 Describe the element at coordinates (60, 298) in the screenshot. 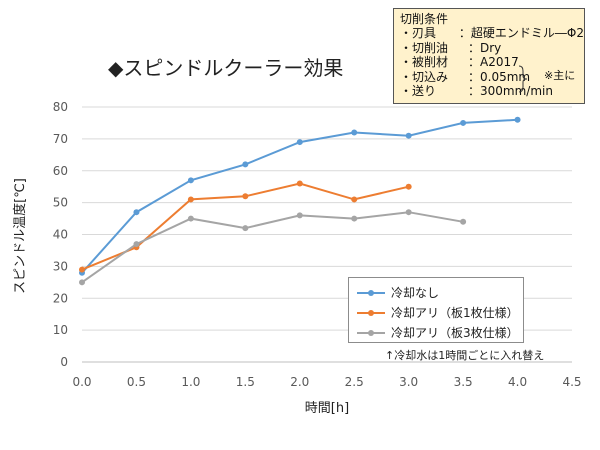

I see `y-tick-label: 20` at that location.